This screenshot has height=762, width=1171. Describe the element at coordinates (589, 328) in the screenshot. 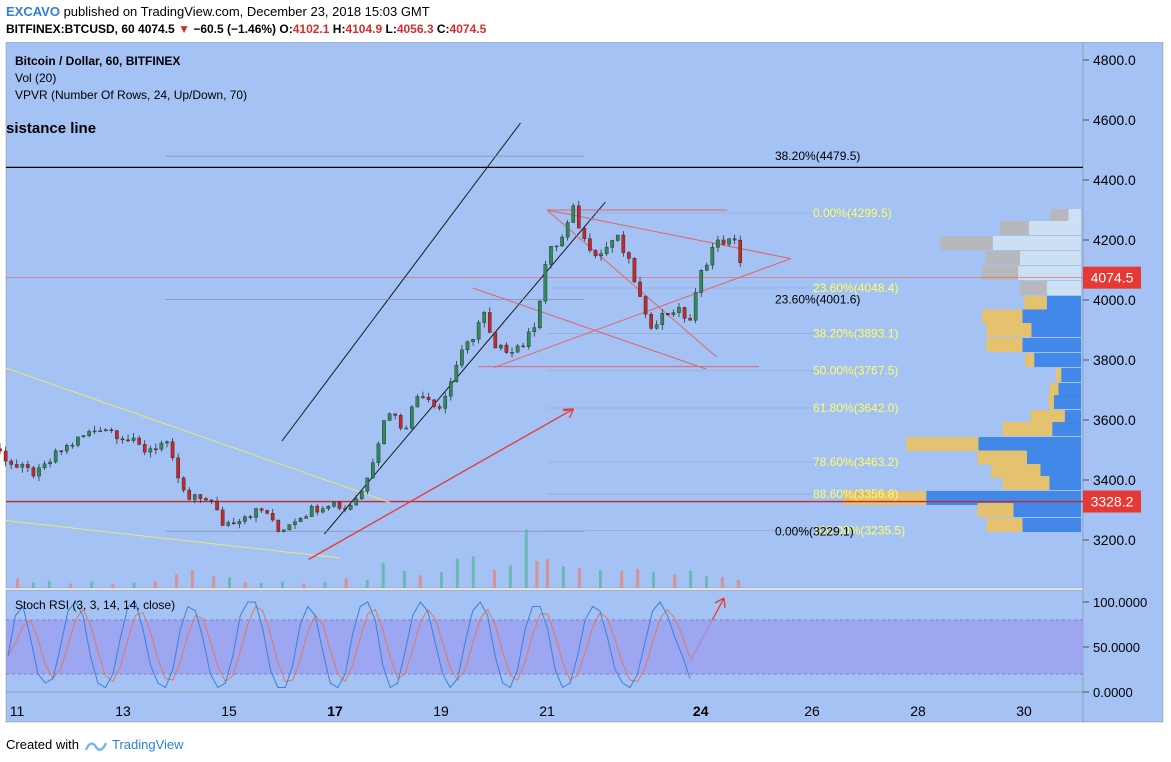

I see `wedge-diag-cross` at that location.